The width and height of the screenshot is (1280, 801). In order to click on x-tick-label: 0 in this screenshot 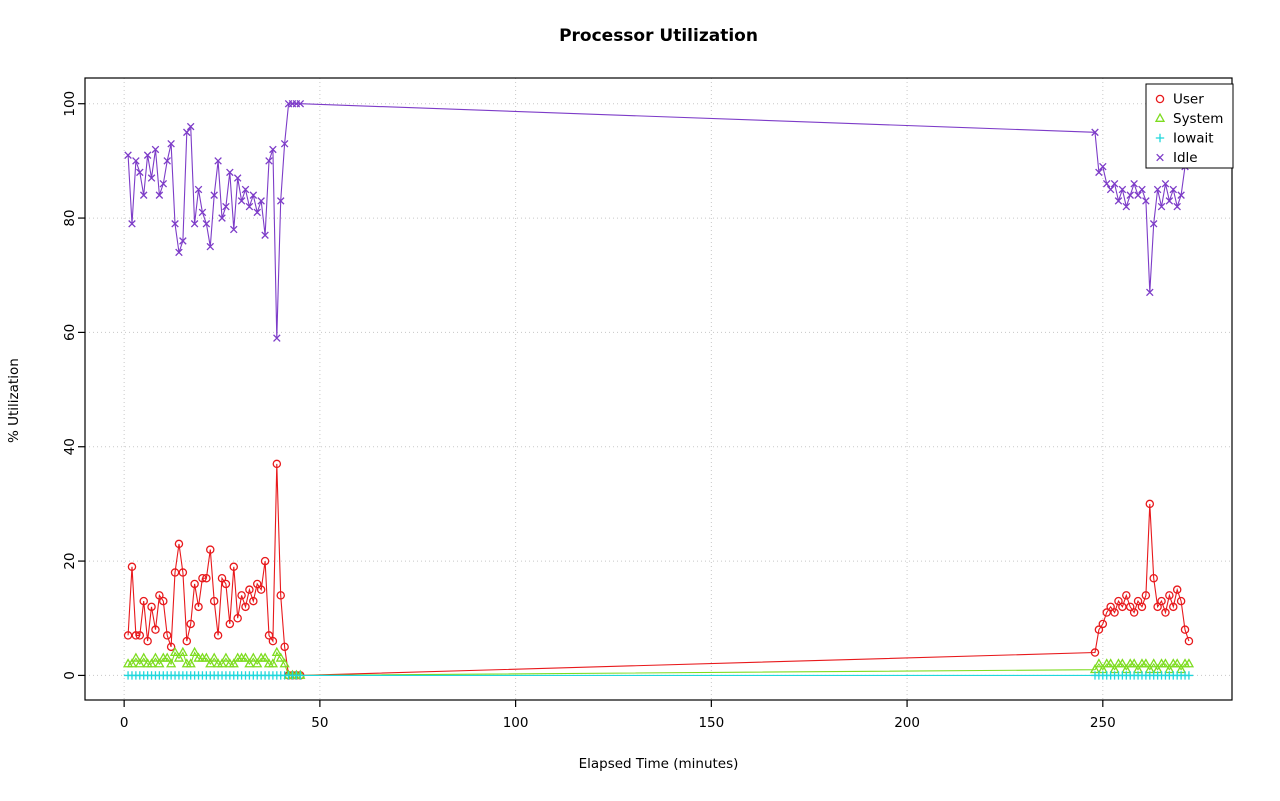, I will do `click(124, 723)`.